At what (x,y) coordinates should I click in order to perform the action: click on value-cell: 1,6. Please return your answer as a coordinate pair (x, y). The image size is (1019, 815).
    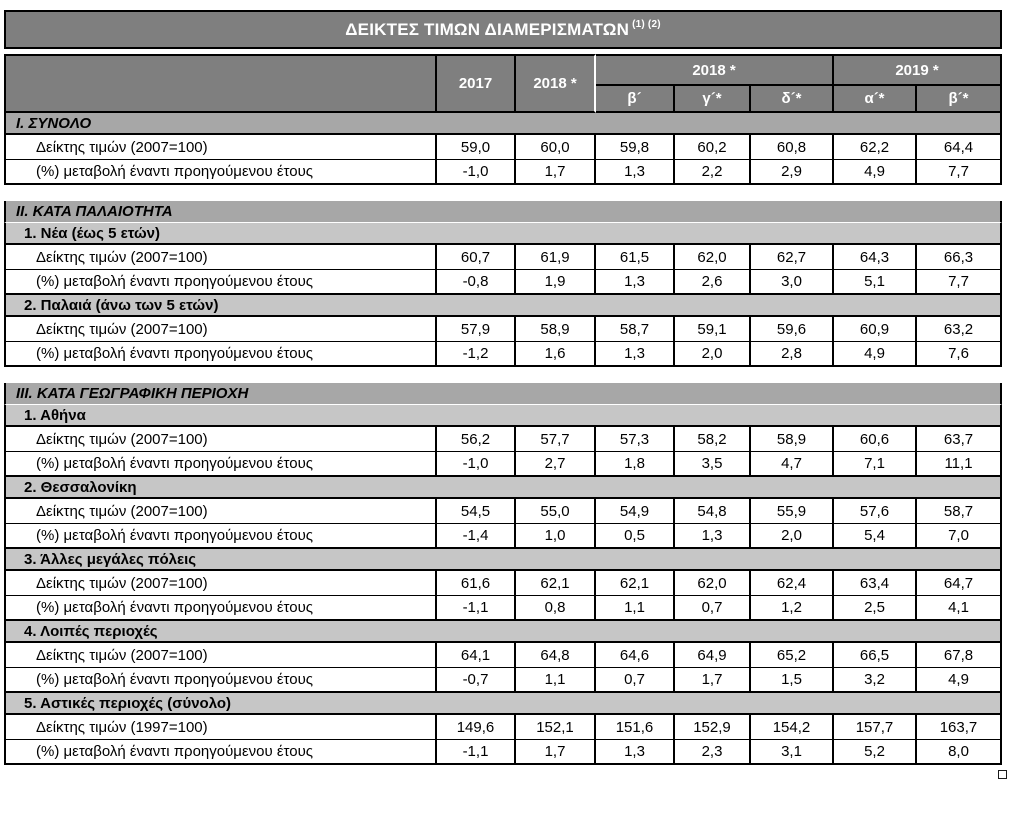
    Looking at the image, I should click on (556, 354).